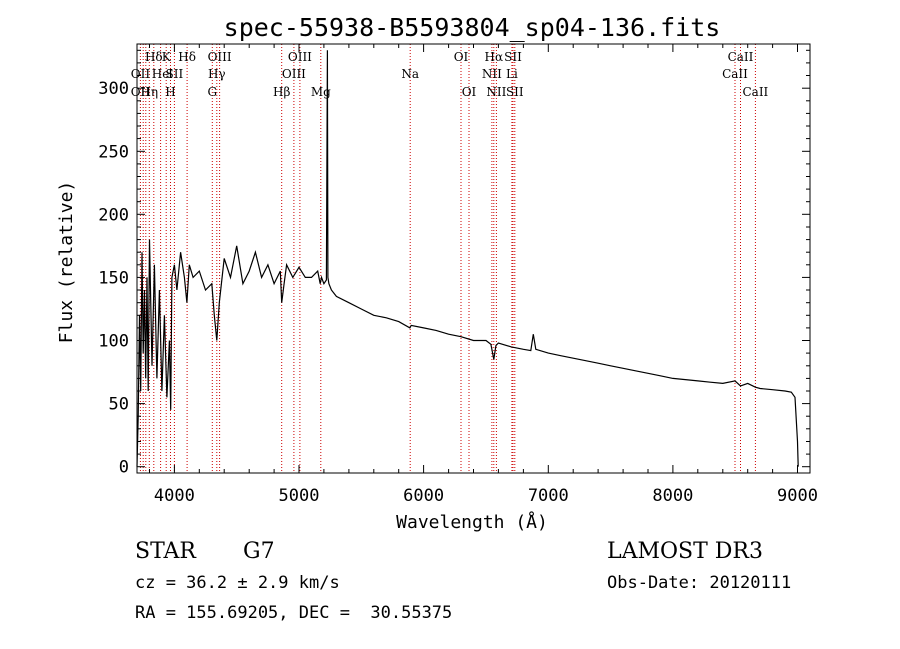 The image size is (900, 649). What do you see at coordinates (174, 496) in the screenshot?
I see `x-tick-label: 4000` at bounding box center [174, 496].